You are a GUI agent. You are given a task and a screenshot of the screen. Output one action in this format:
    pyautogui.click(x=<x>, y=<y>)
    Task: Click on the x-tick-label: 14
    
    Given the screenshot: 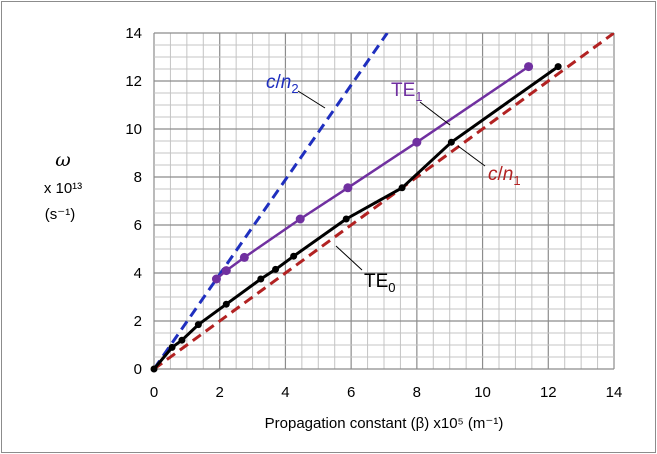 What is the action you would take?
    pyautogui.click(x=614, y=392)
    